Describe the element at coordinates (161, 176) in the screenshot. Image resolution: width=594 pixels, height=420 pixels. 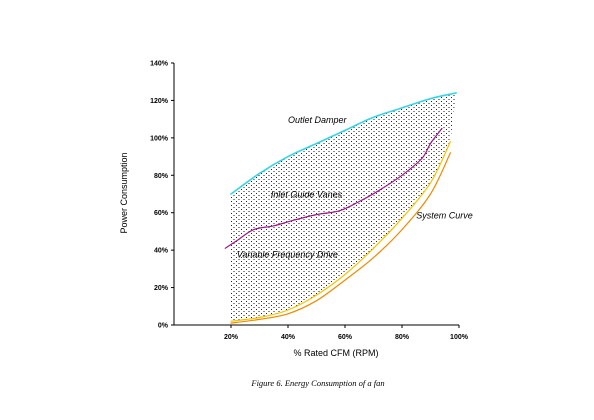
I see `y-tick-label: 80%` at that location.